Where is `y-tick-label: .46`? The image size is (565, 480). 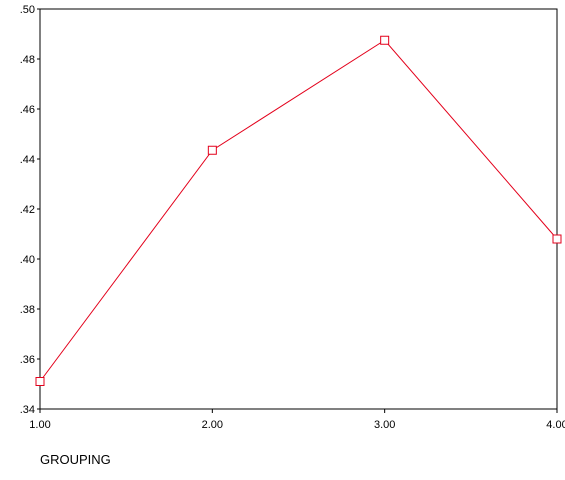
y-tick-label: .46 is located at coordinates (27, 110).